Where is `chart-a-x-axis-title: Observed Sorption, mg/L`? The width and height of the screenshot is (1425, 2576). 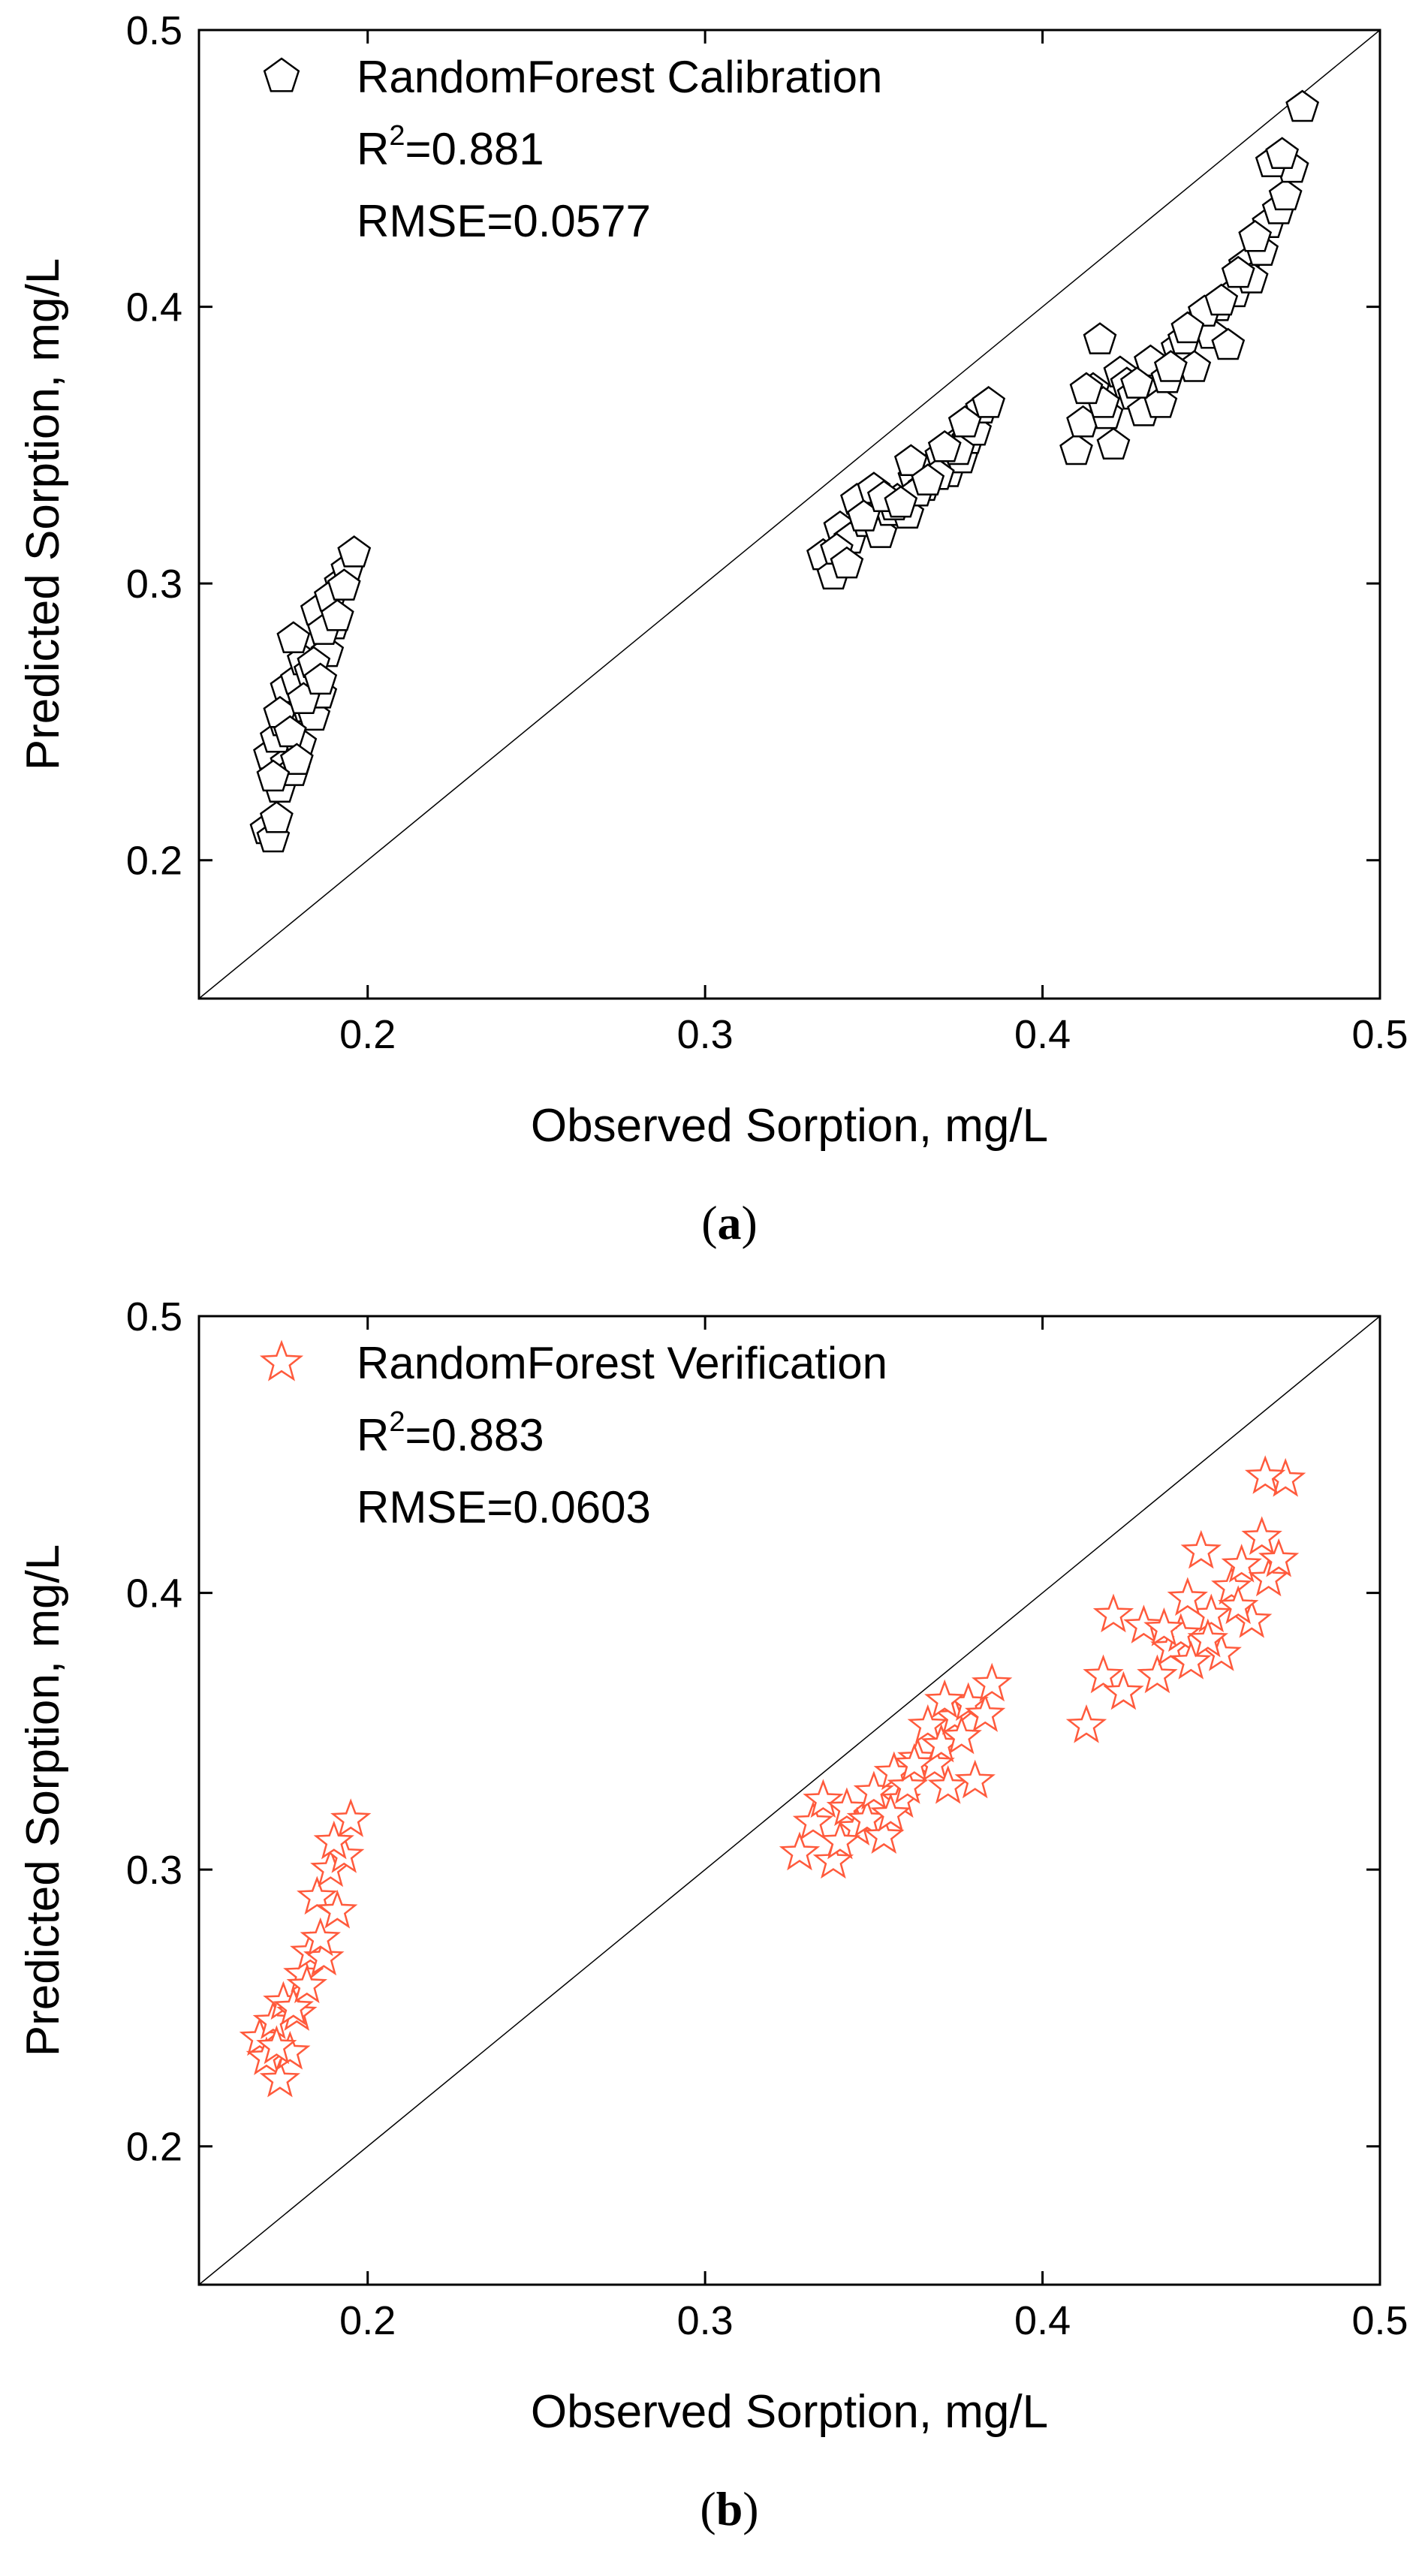
chart-a-x-axis-title: Observed Sorption, mg/L is located at coordinates (790, 1126).